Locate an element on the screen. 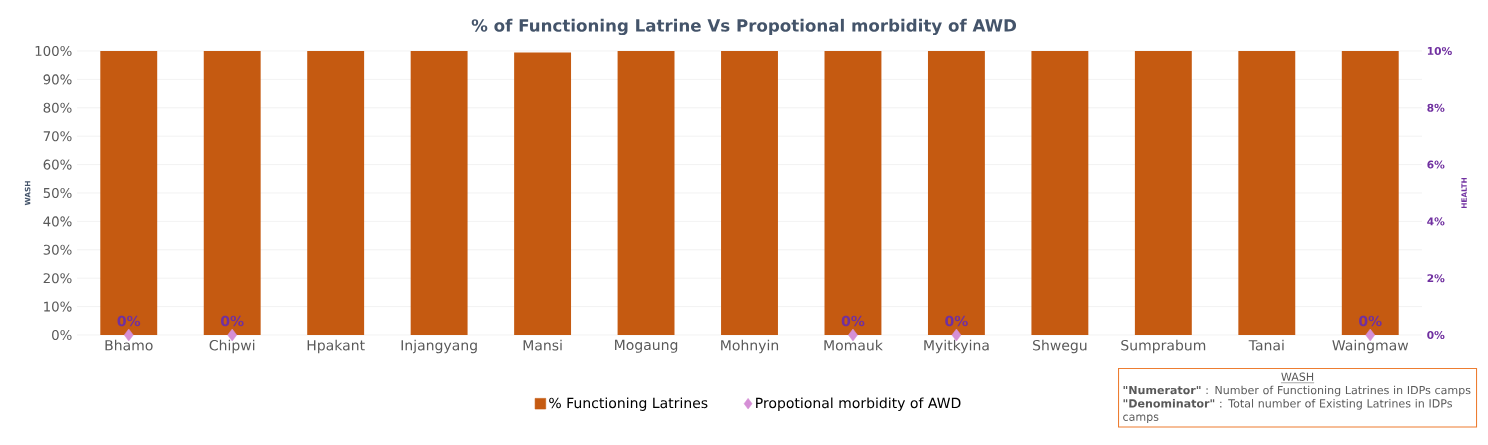 This screenshot has width=1488, height=445. legend-label: Propotional morbidity of AWD is located at coordinates (858, 404).